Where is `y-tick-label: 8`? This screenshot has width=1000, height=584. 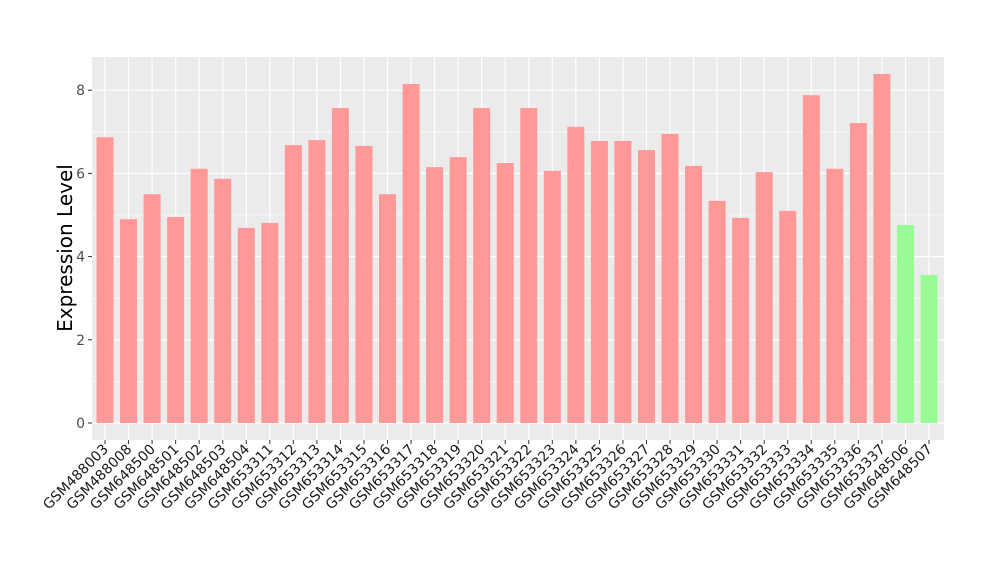 y-tick-label: 8 is located at coordinates (80, 91).